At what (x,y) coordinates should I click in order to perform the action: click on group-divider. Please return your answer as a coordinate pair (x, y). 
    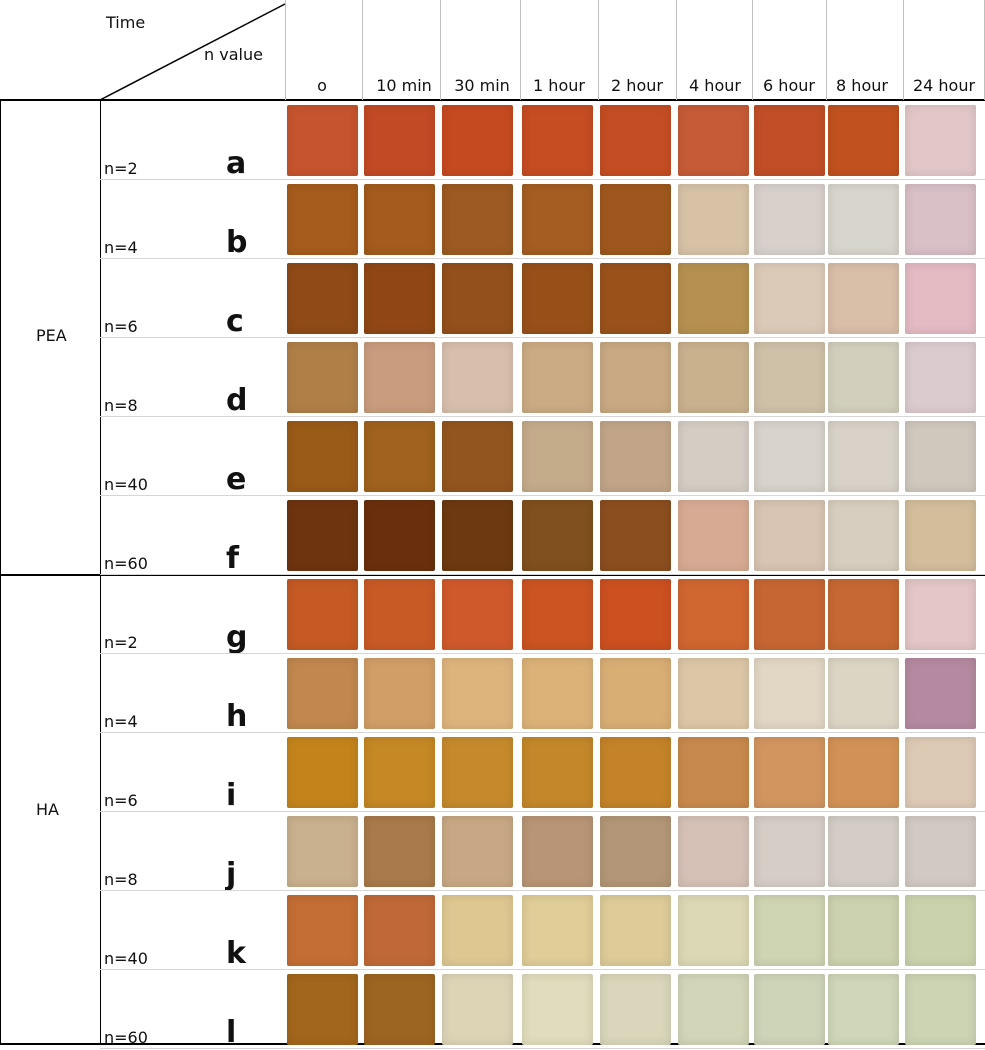
    Looking at the image, I should click on (492, 575).